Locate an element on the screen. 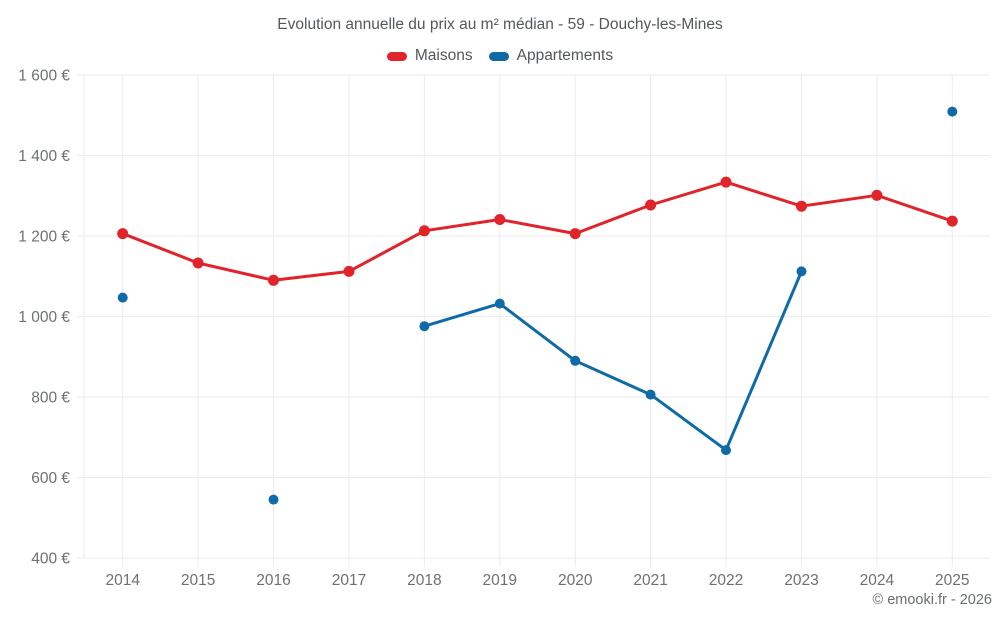 The image size is (1000, 625). x-tick-label: 2023 is located at coordinates (801, 580).